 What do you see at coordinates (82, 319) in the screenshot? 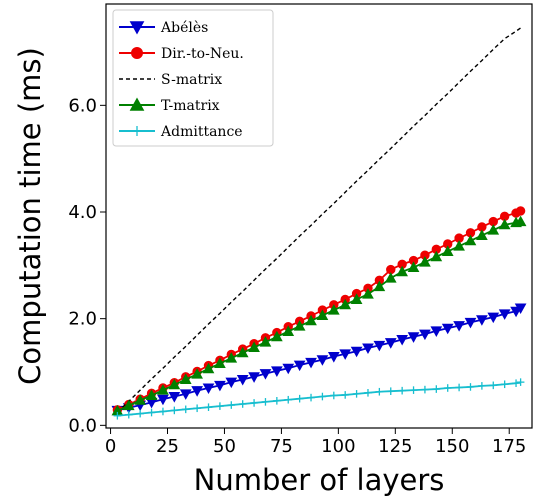
I see `y-tick-label: 2.0` at bounding box center [82, 319].